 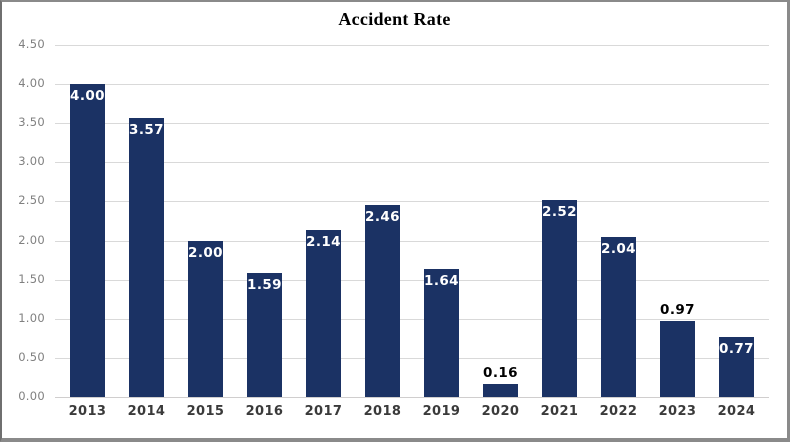 I want to click on bar-2017, so click(x=323, y=313).